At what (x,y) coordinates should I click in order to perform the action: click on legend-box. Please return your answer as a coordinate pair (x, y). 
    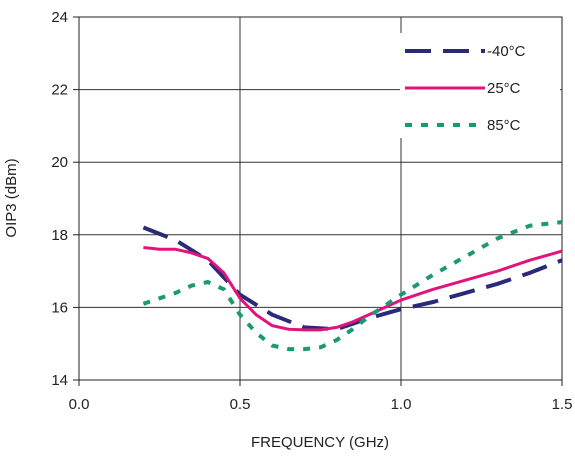
    Looking at the image, I should click on (480, 85).